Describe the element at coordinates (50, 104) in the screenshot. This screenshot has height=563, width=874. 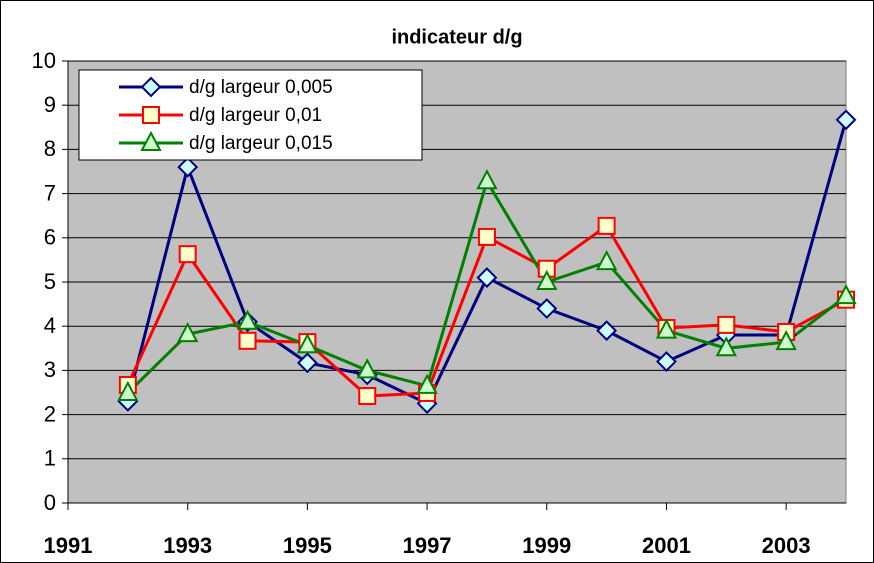
I see `y-tick-label: 9` at that location.